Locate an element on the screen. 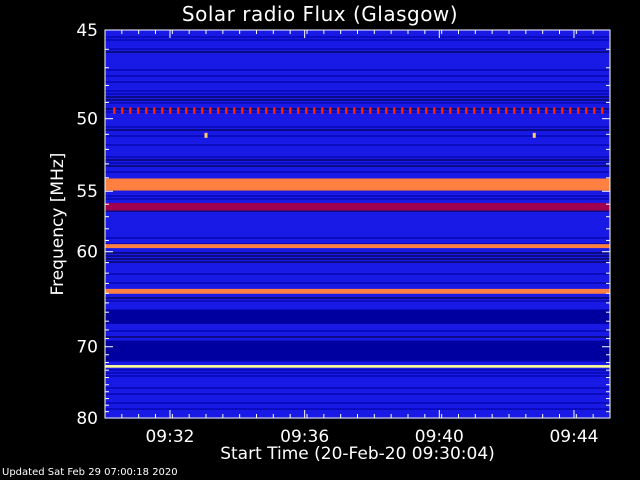  y-tick-label: 70 is located at coordinates (87, 348).